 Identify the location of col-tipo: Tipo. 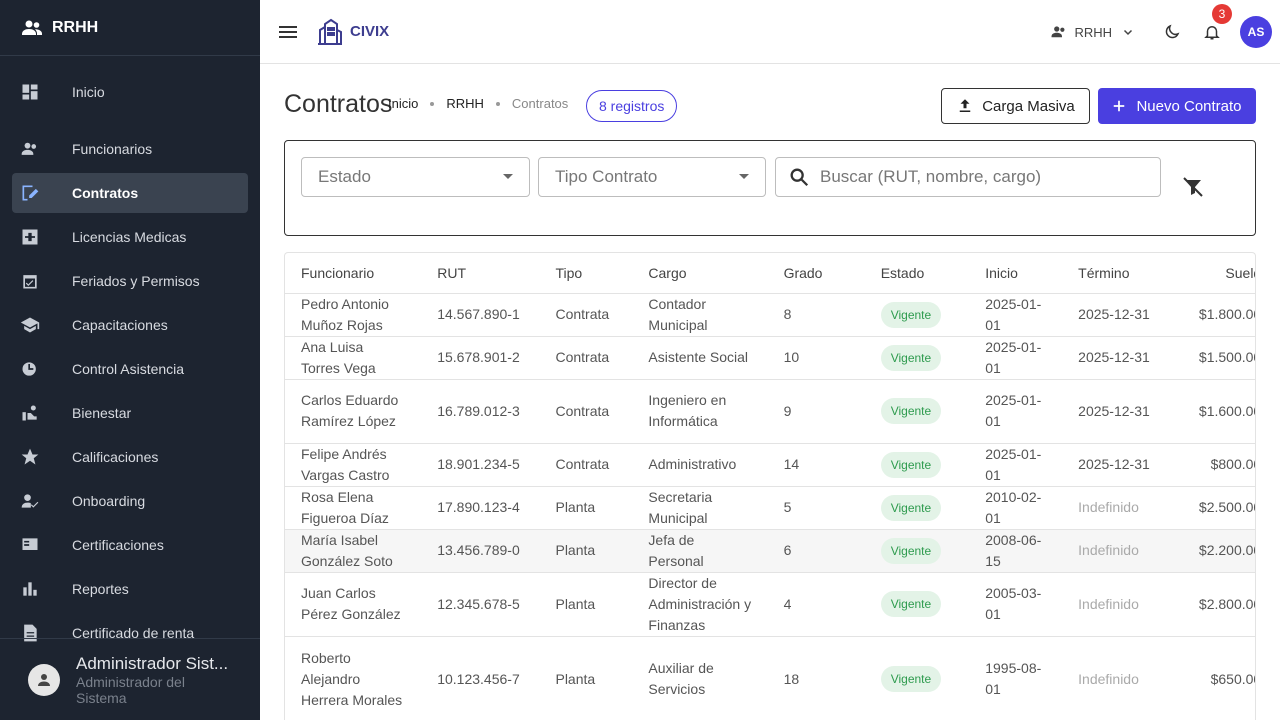
(586, 273).